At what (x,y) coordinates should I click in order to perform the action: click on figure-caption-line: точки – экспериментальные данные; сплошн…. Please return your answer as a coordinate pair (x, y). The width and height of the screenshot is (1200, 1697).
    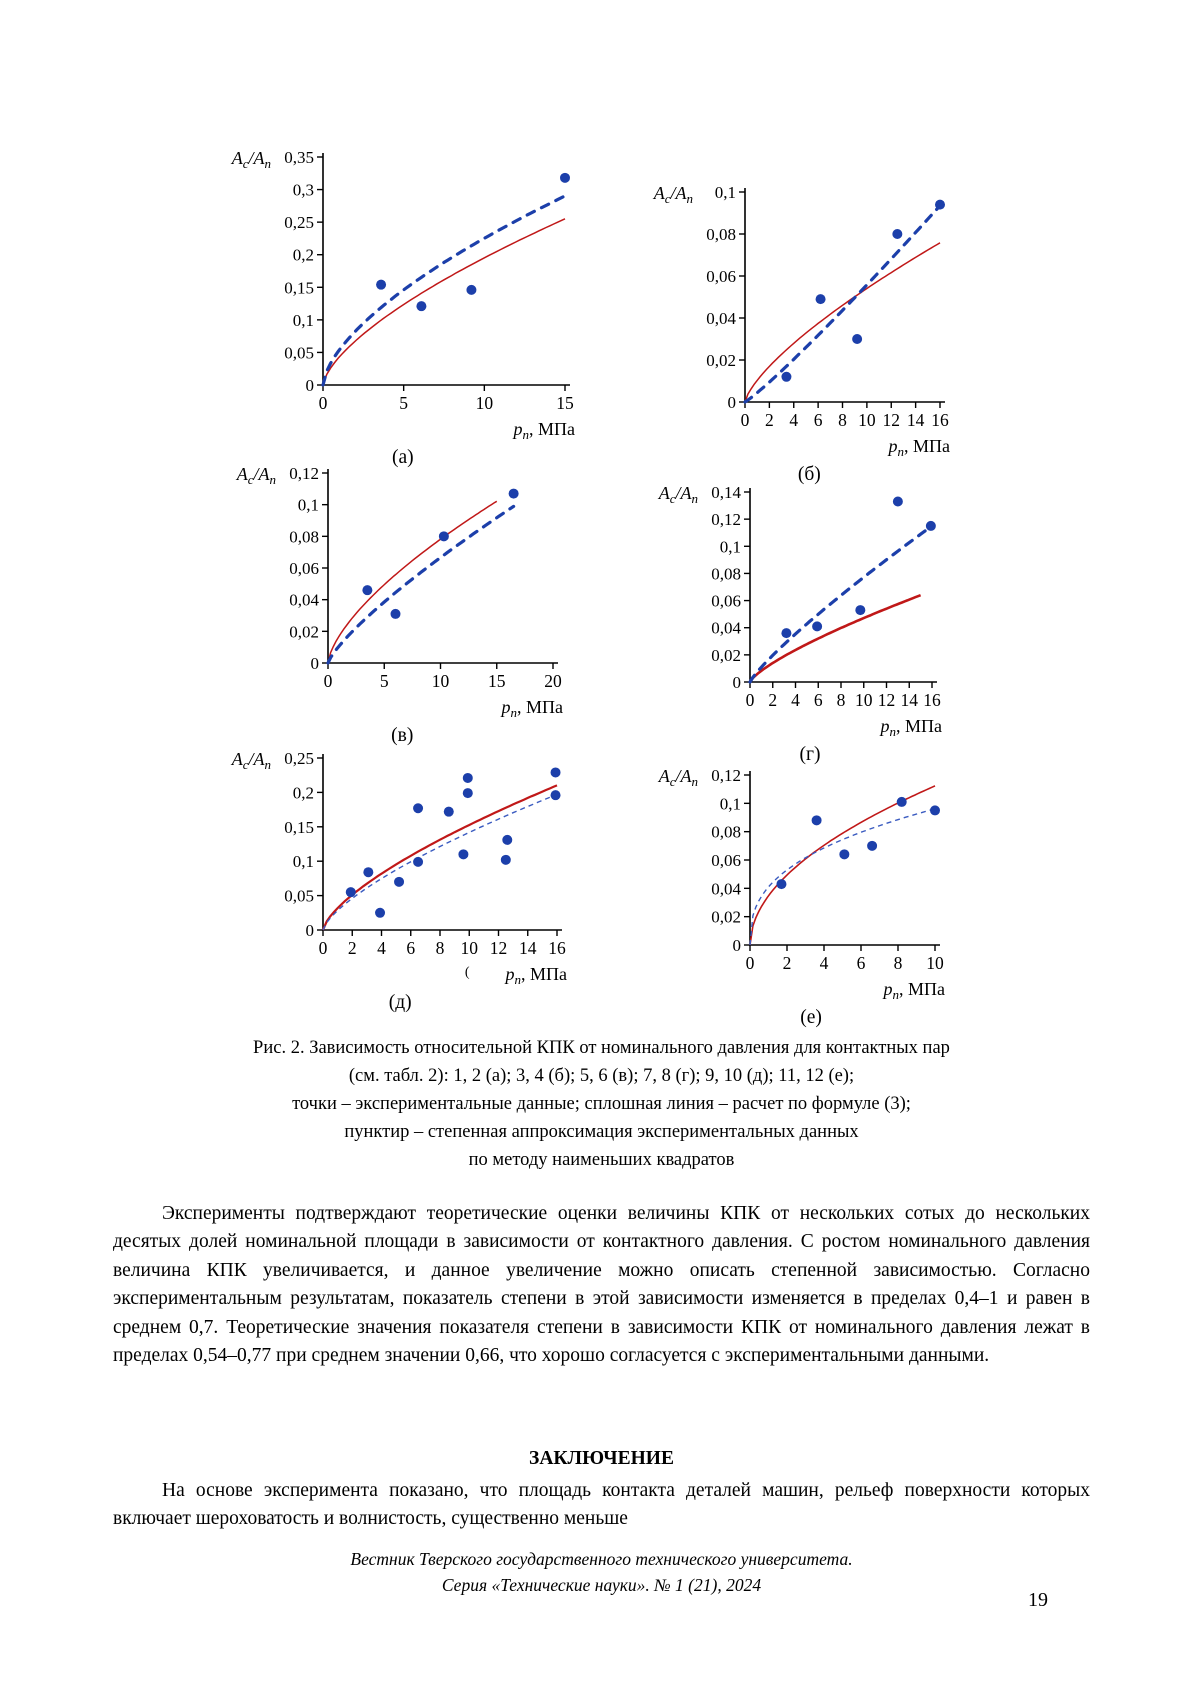
    Looking at the image, I should click on (601, 1104).